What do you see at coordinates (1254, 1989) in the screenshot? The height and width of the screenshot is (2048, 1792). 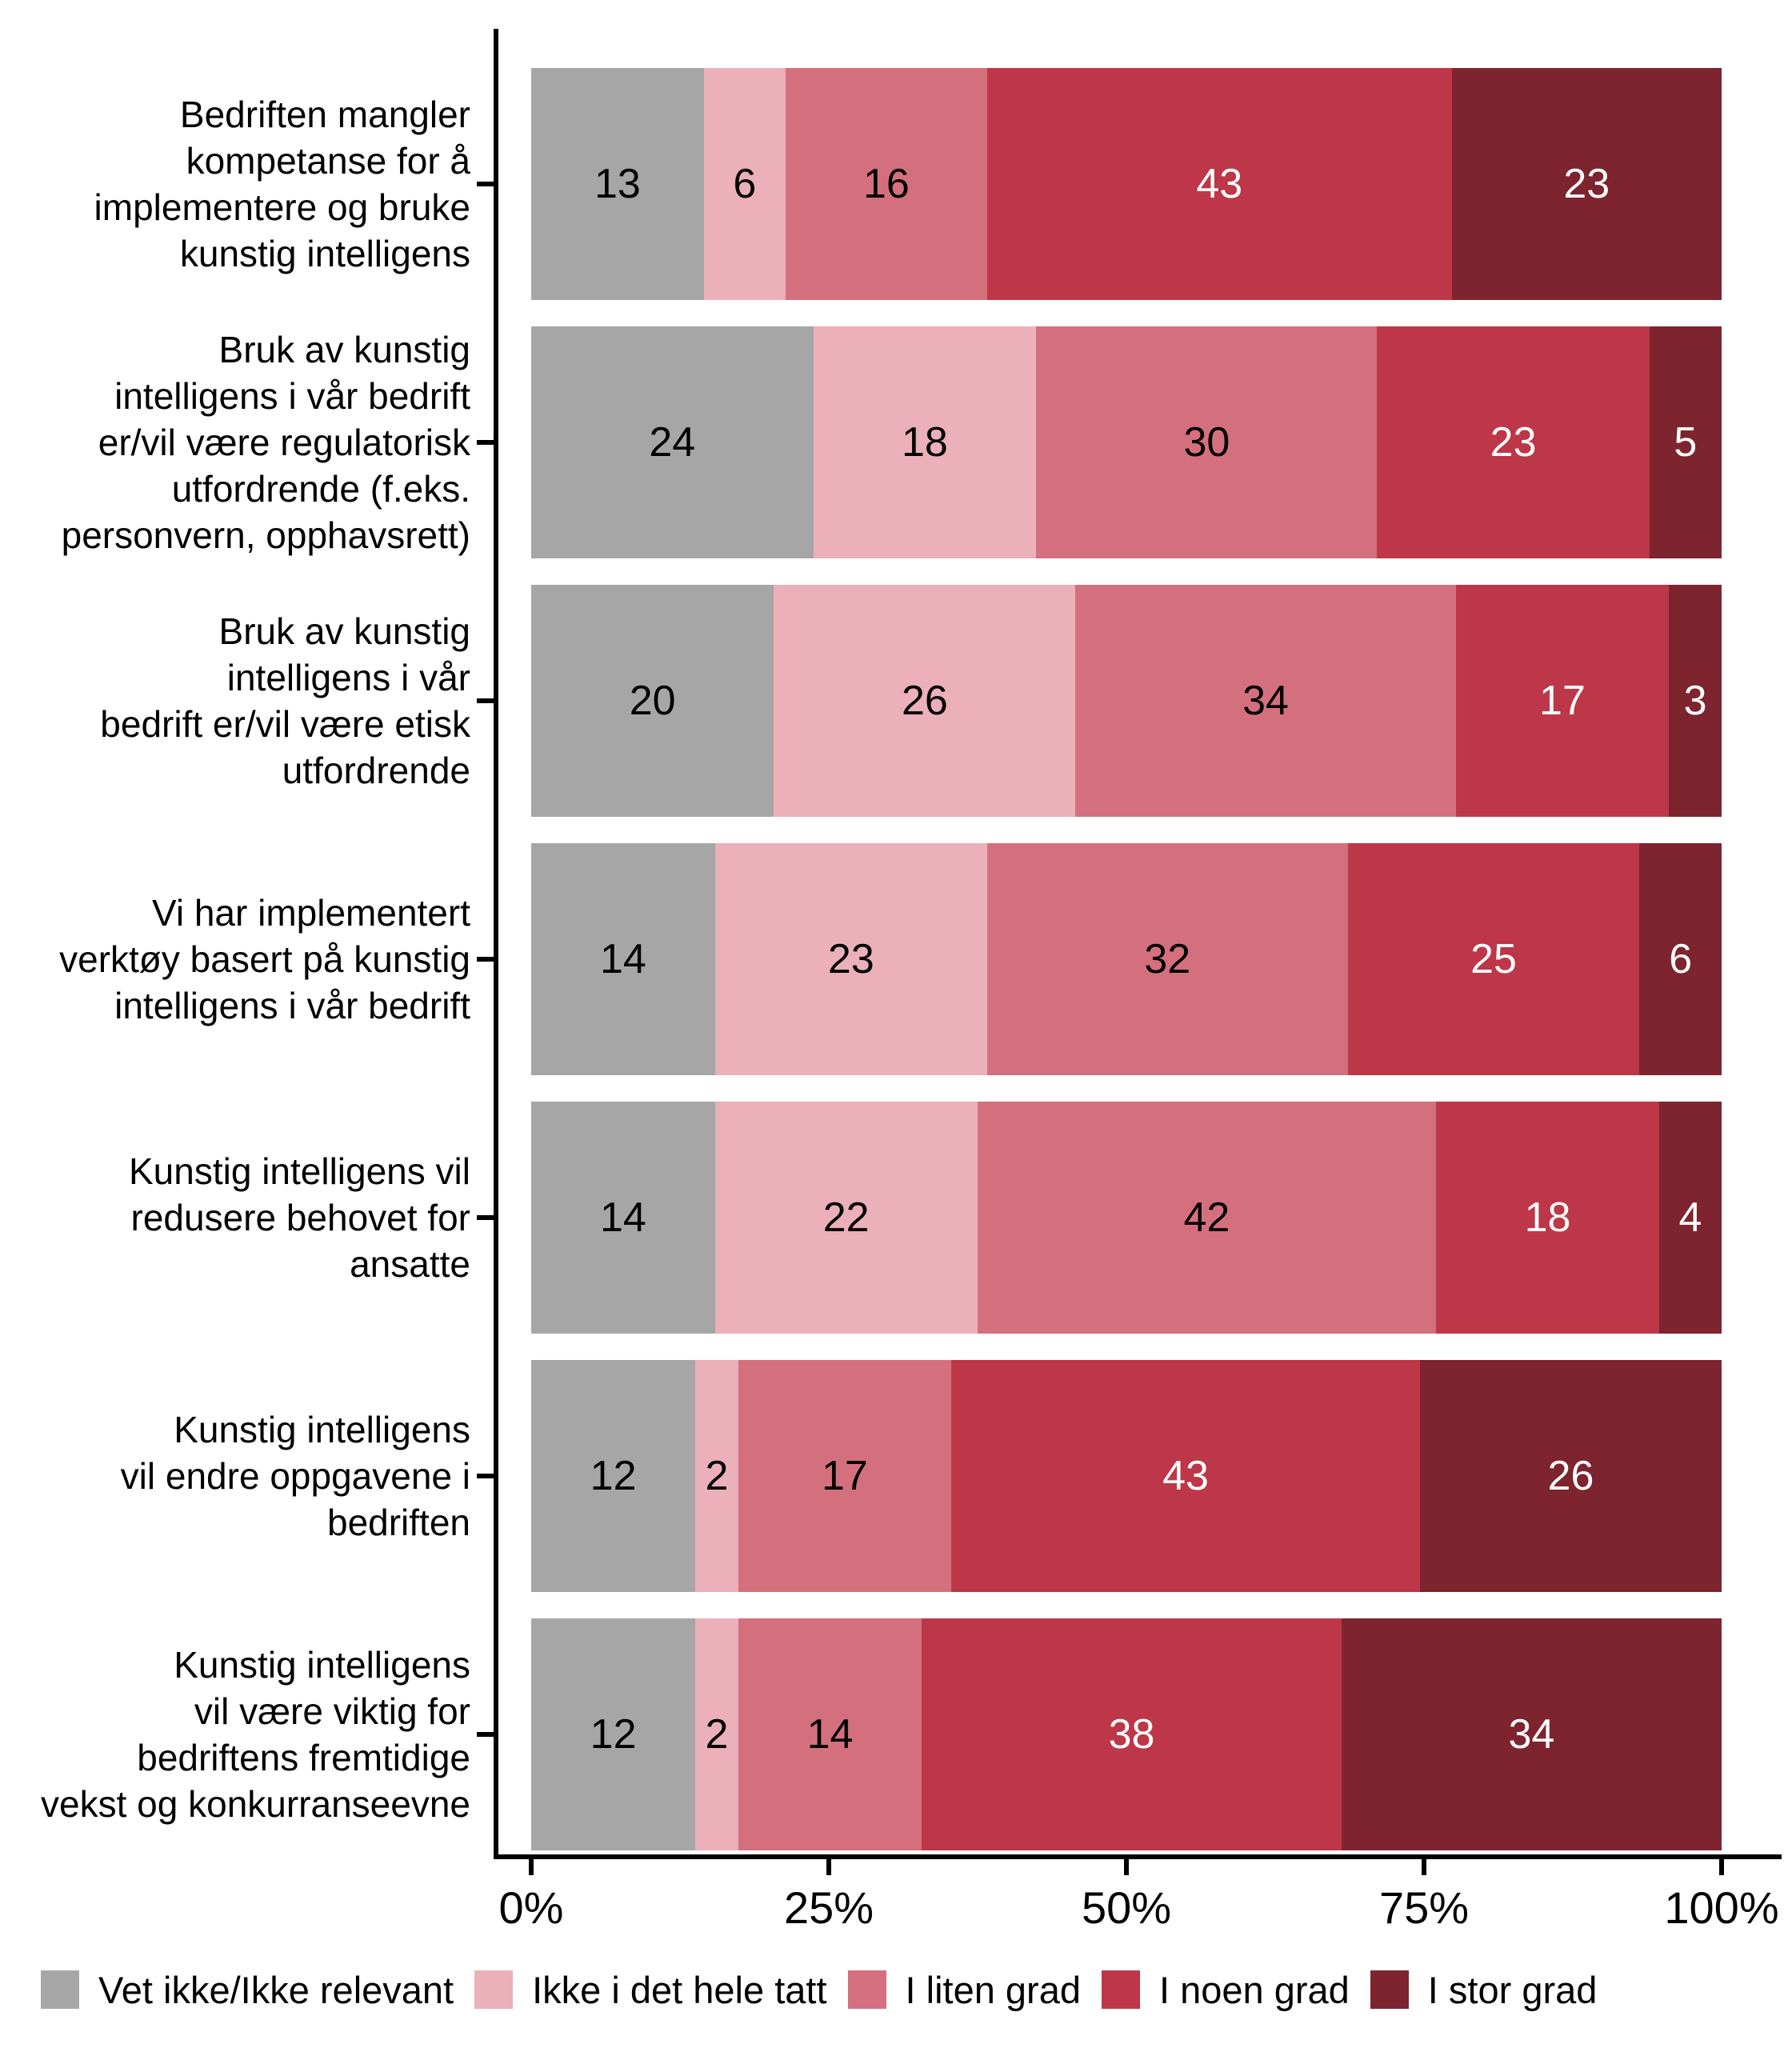 I see `legend-label: I noen grad` at bounding box center [1254, 1989].